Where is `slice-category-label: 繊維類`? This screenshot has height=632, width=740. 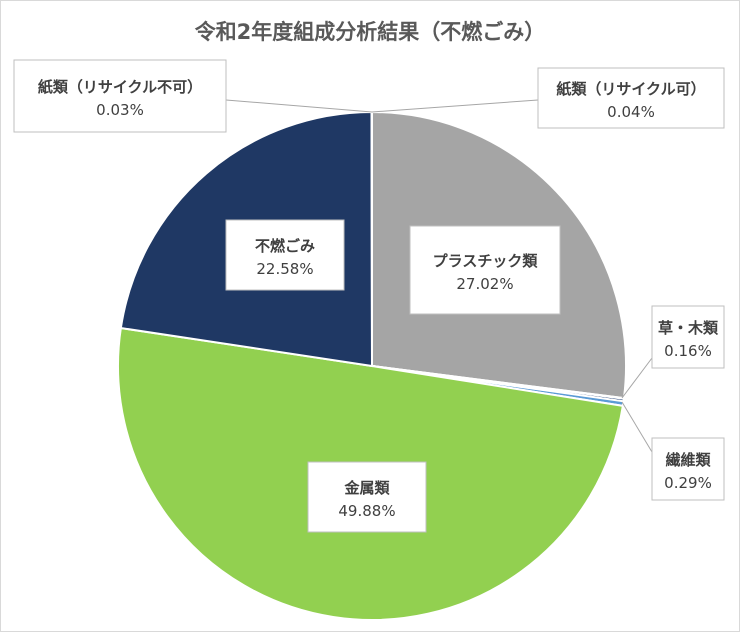 slice-category-label: 繊維類 is located at coordinates (688, 460).